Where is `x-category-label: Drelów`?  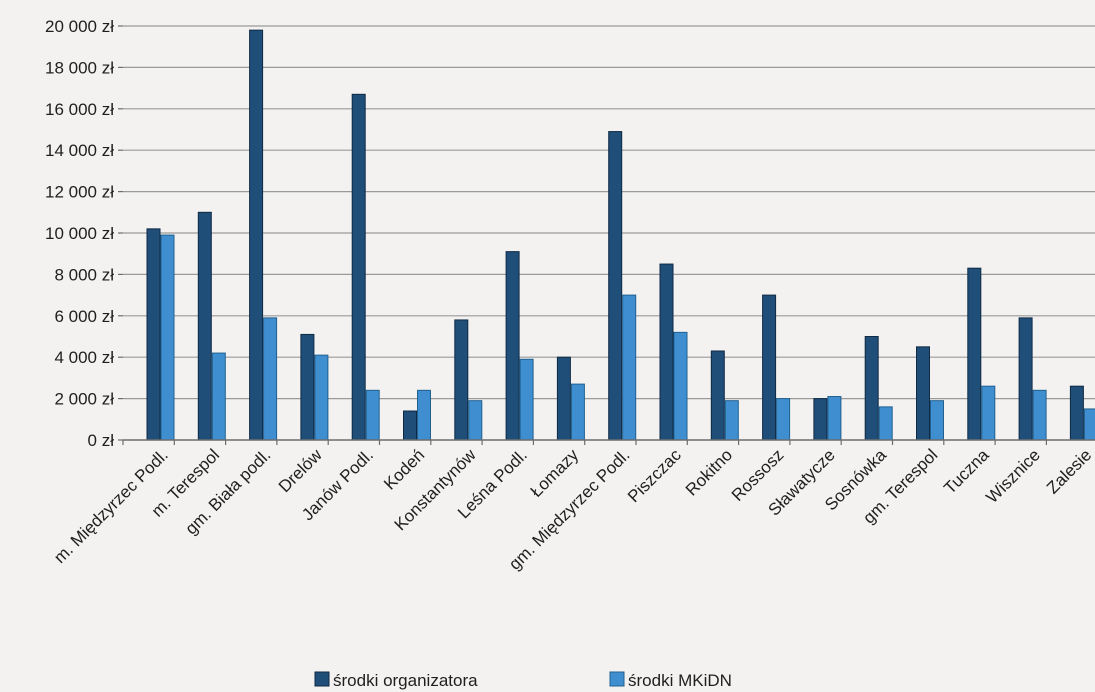
x-category-label: Drelów is located at coordinates (300, 470).